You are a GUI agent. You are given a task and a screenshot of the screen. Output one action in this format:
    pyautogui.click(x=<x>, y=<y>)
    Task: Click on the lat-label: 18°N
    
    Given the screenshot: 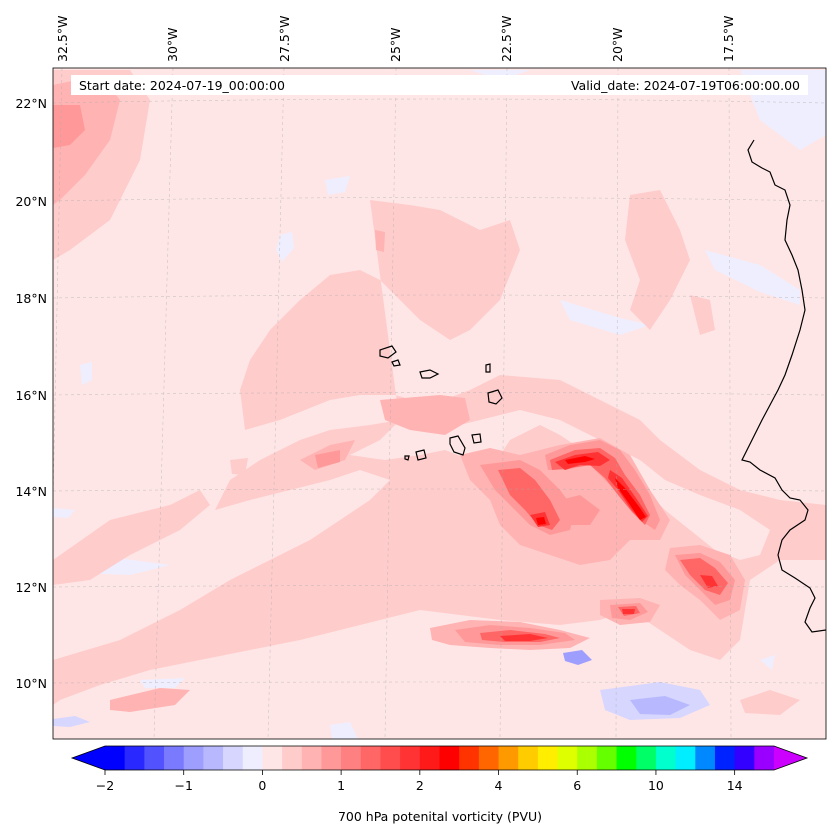 What is the action you would take?
    pyautogui.click(x=31, y=298)
    